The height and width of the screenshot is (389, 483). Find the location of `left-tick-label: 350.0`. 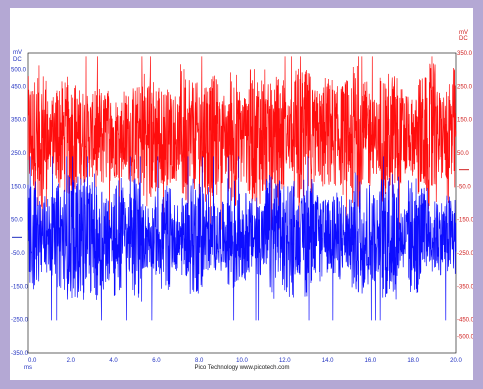

left-tick-label: 350.0 is located at coordinates (19, 121).